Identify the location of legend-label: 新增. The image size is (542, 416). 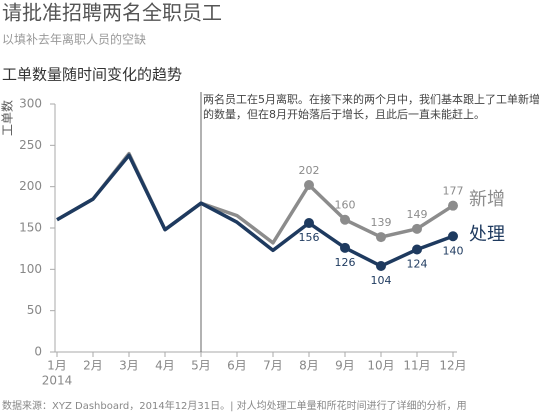
(487, 199).